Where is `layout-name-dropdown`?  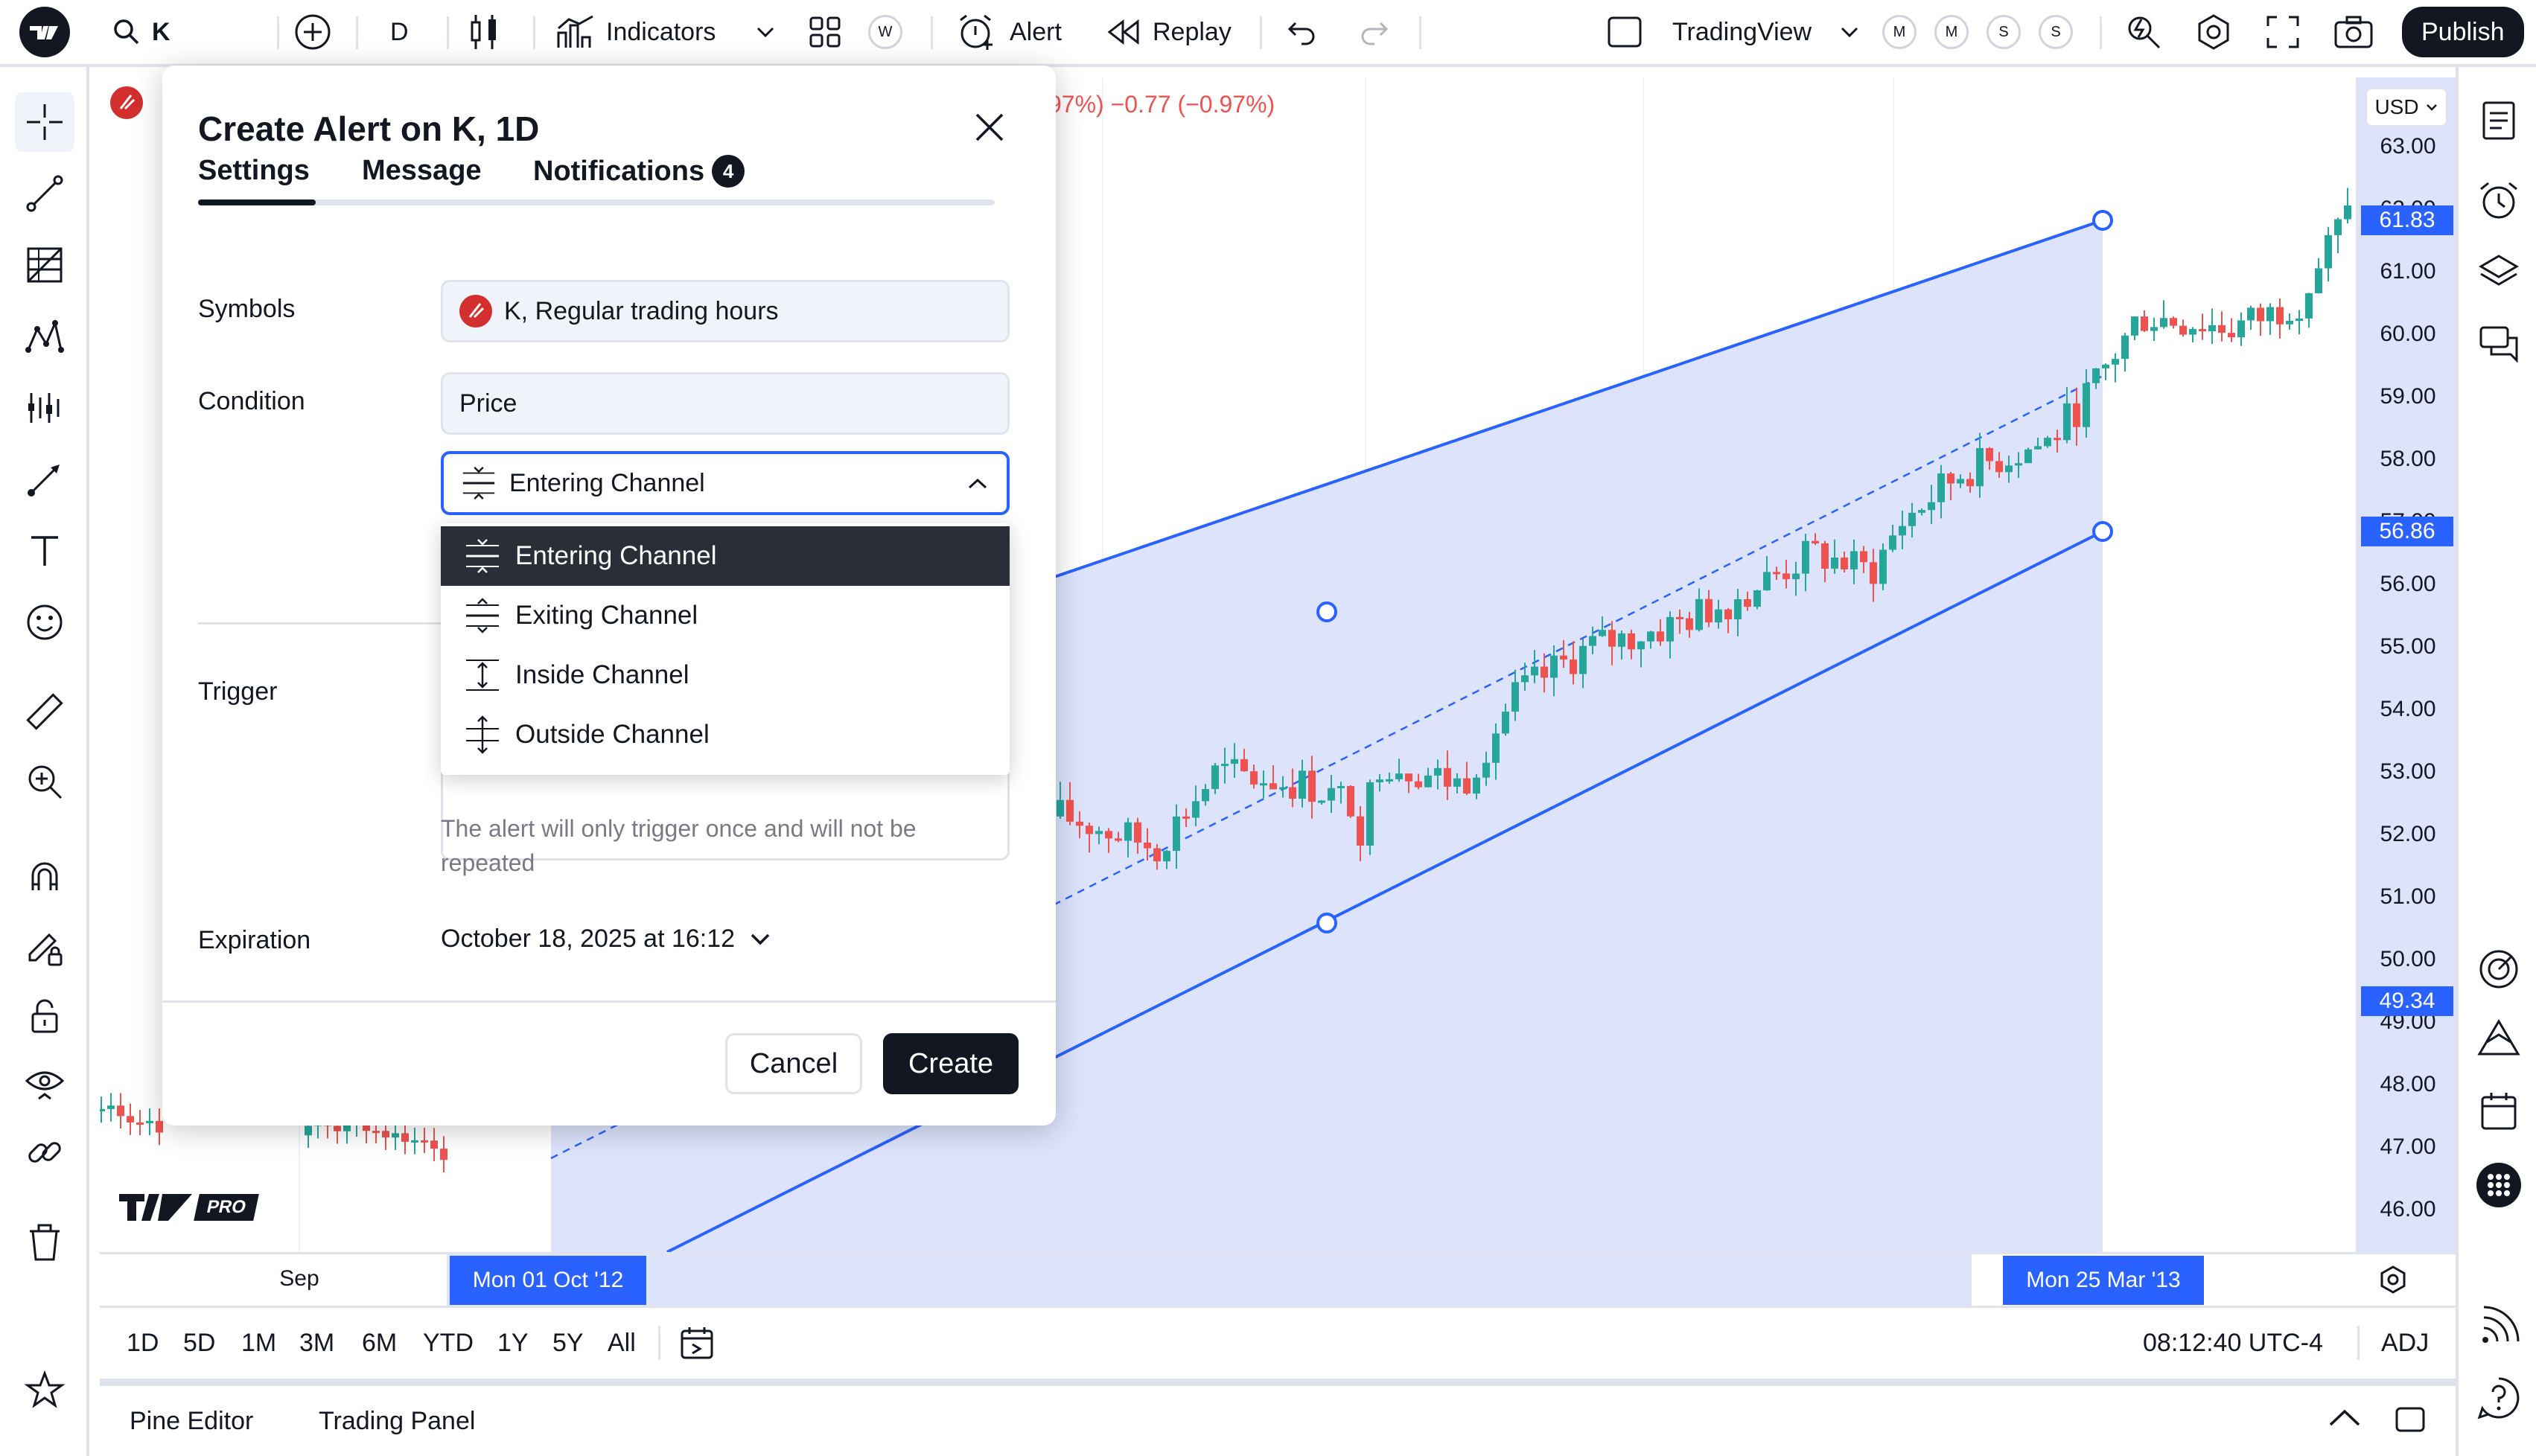 layout-name-dropdown is located at coordinates (1850, 32).